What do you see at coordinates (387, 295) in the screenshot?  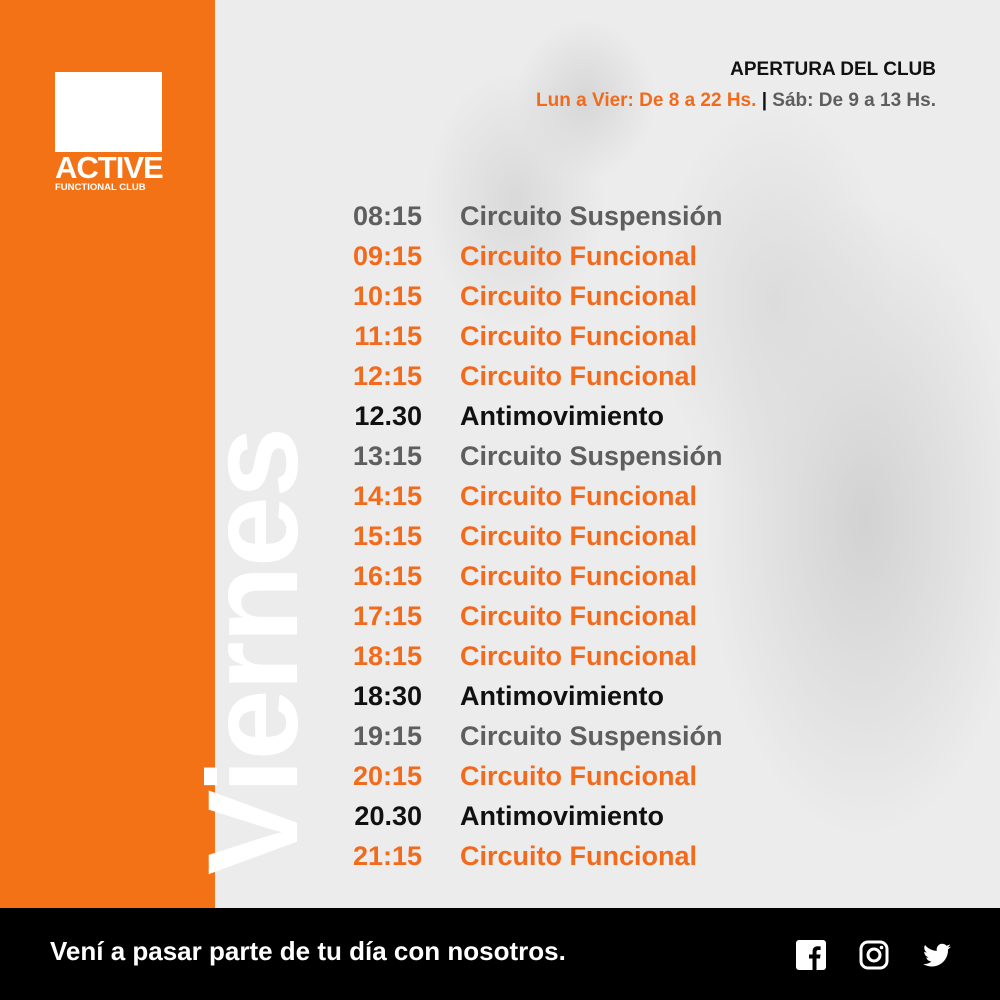 I see `class-time: 10:15` at bounding box center [387, 295].